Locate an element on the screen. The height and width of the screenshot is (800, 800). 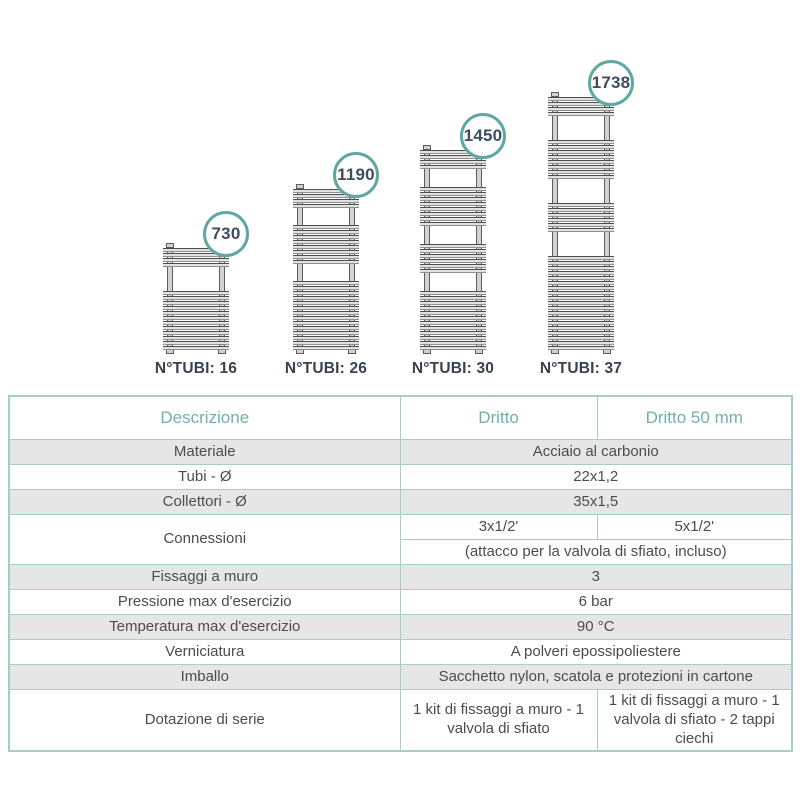
table-row: Temperatura max d'esercizio 90 °C is located at coordinates (400, 627).